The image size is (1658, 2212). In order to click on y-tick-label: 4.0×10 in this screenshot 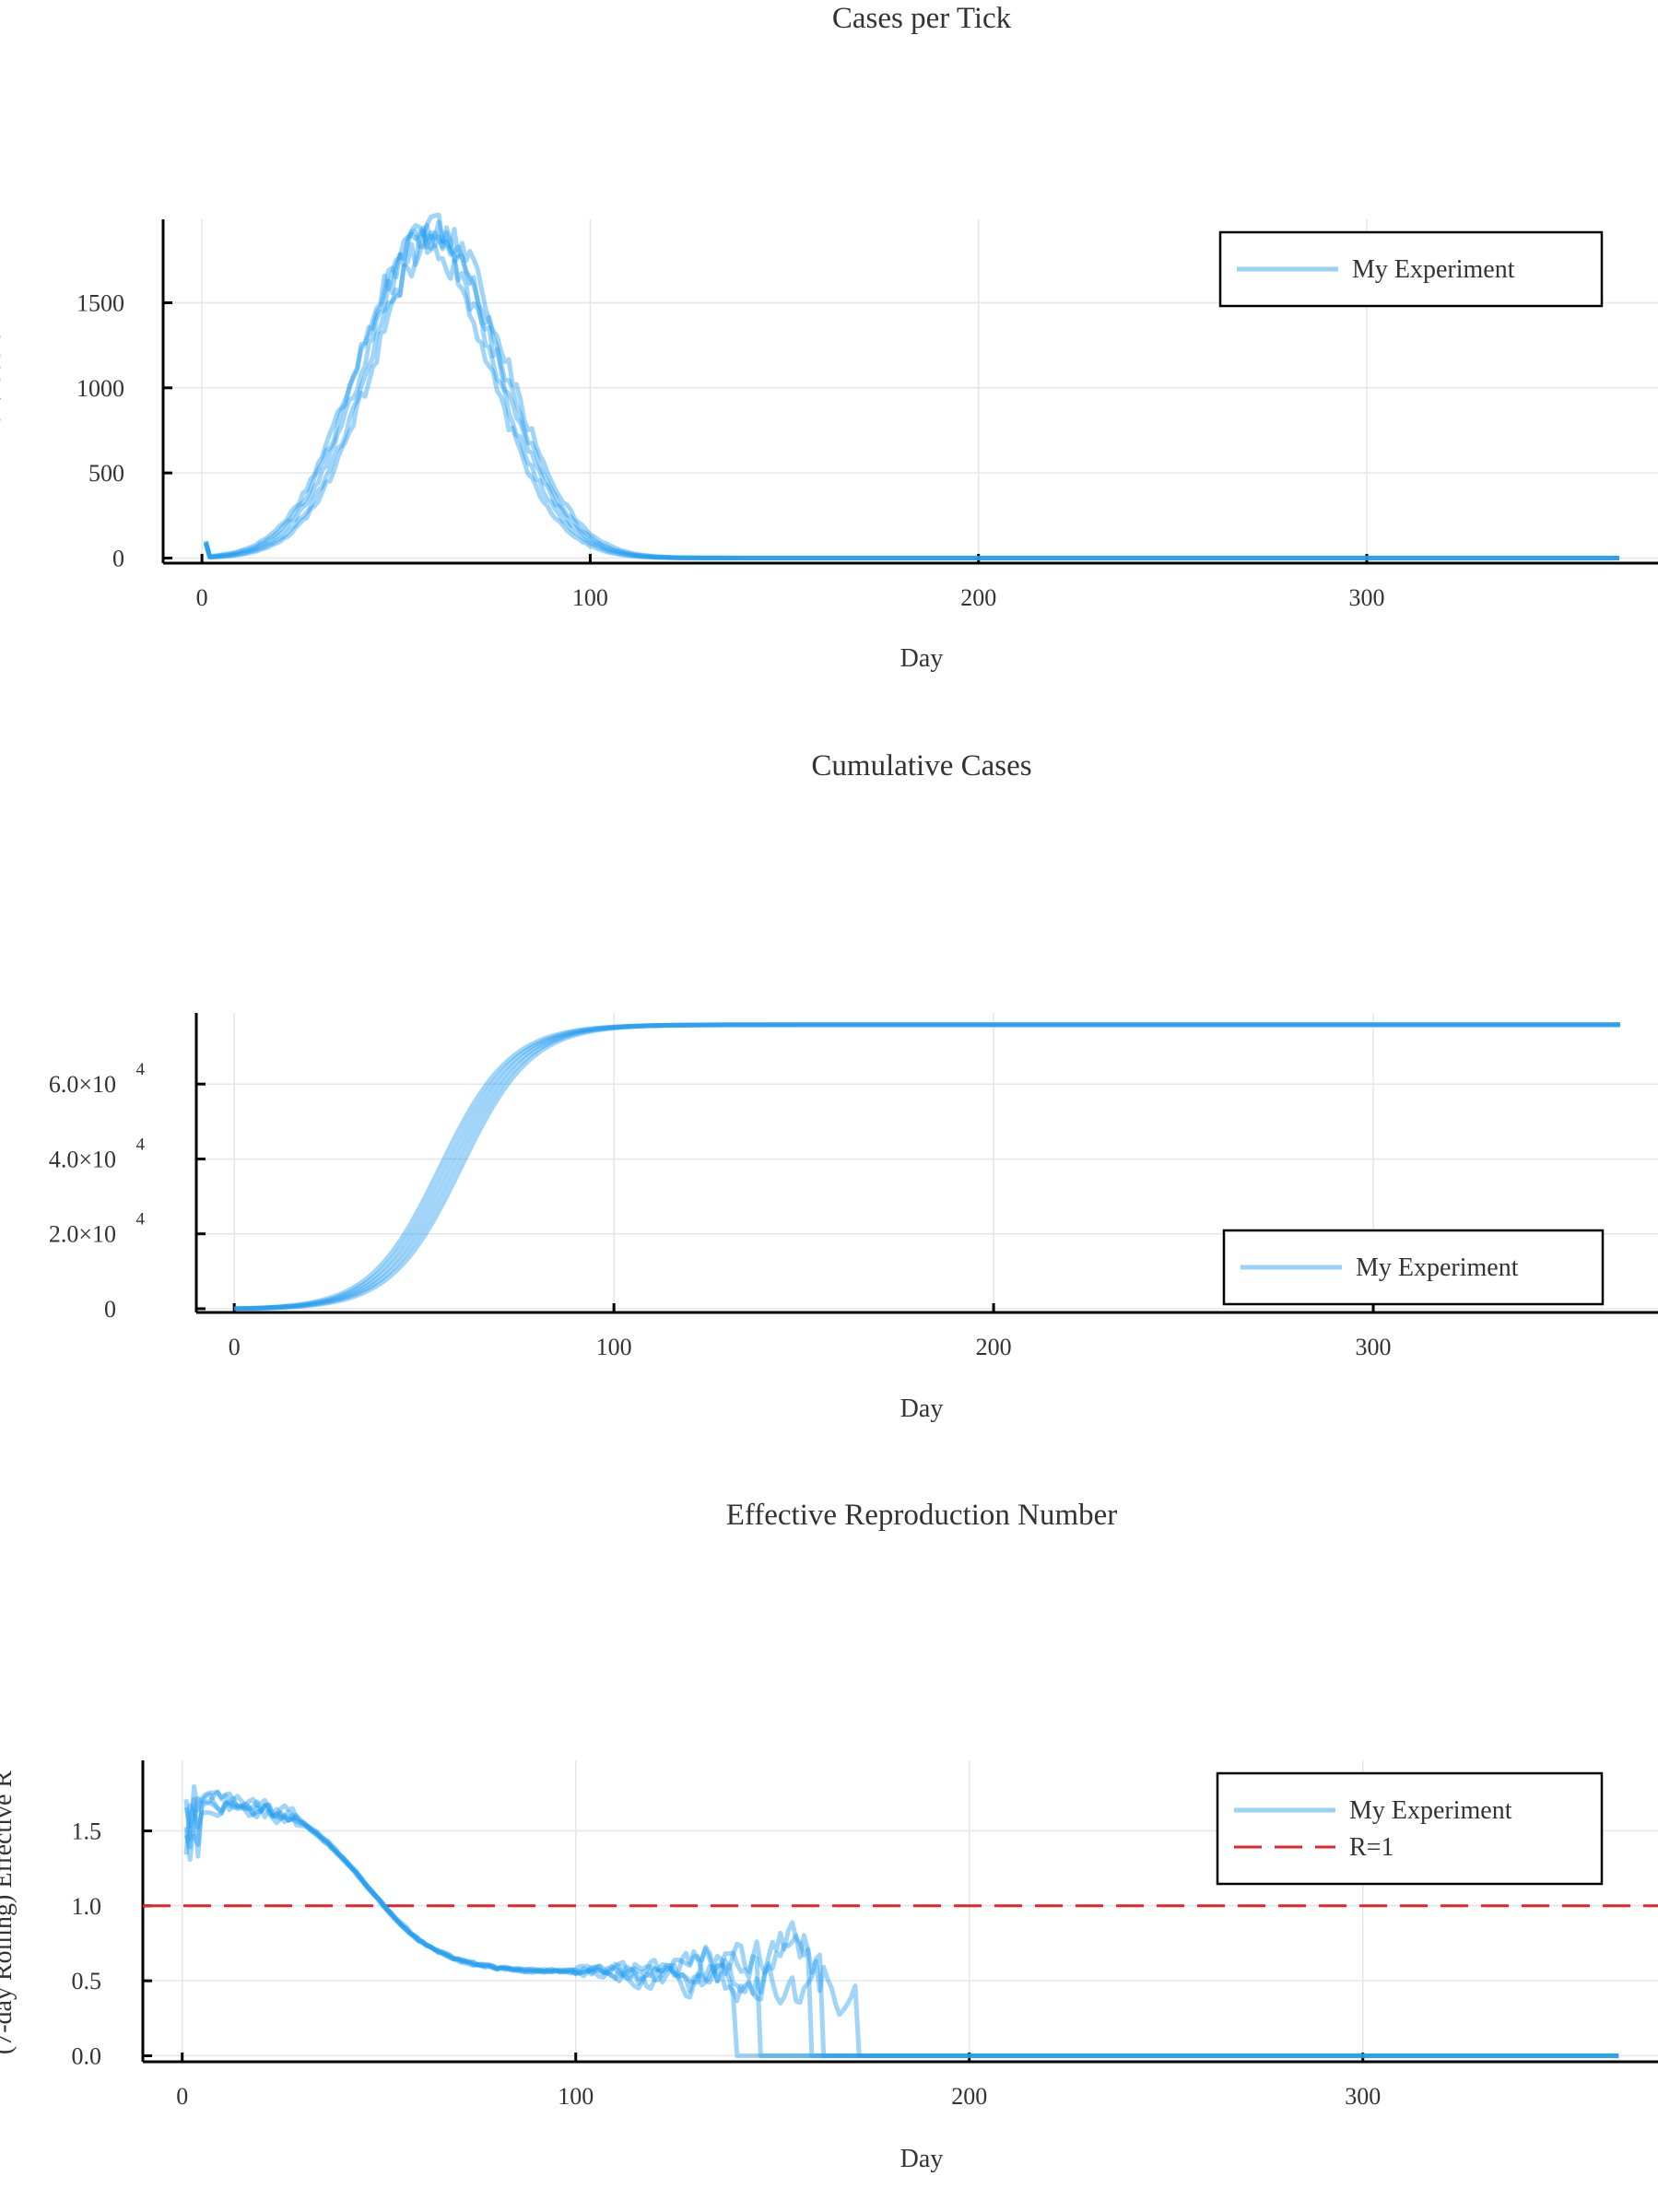, I will do `click(82, 1159)`.